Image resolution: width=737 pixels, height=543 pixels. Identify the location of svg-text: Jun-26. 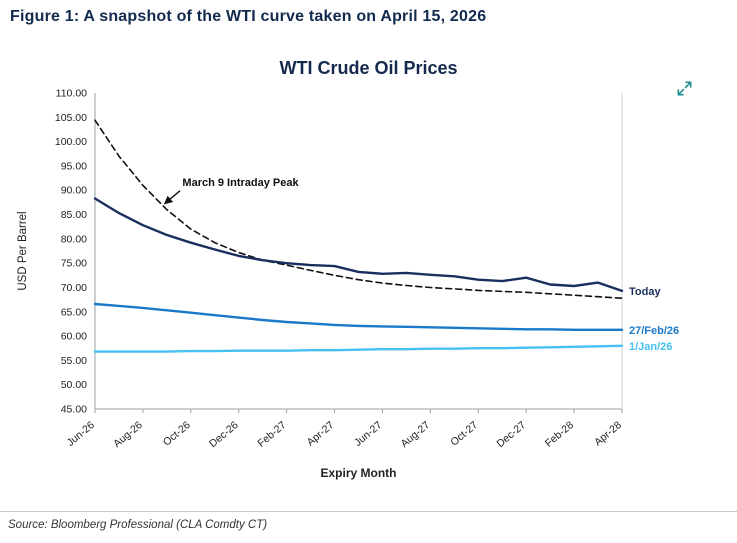
(81, 434).